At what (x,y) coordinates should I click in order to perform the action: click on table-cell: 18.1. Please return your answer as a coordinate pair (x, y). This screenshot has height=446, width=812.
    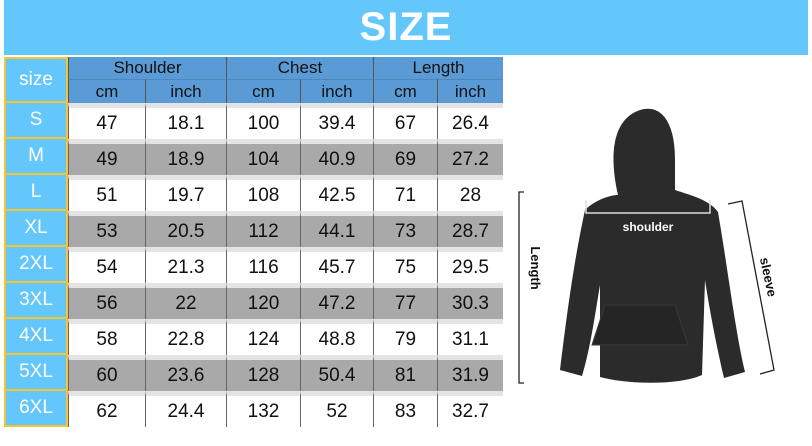
    Looking at the image, I should click on (185, 121).